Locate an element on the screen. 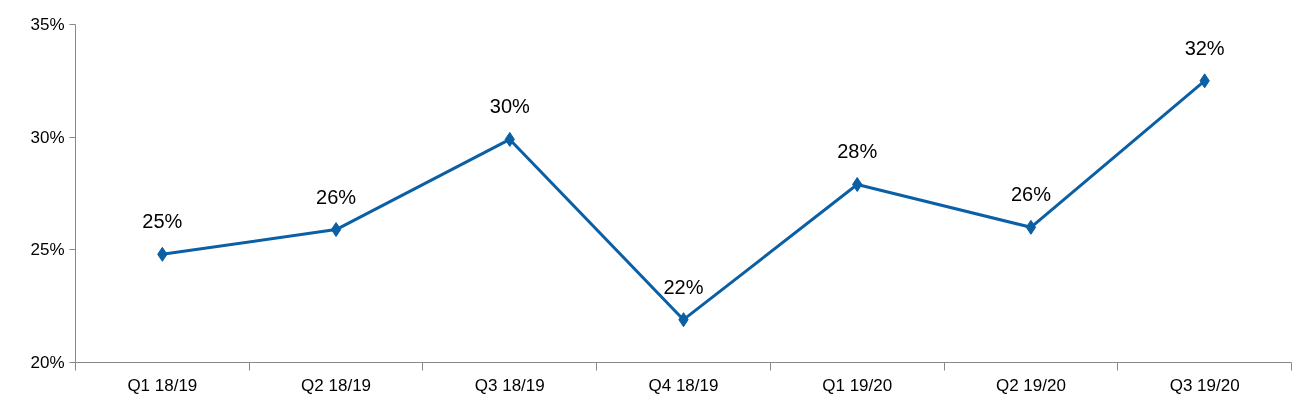 The image size is (1296, 407). x-tick-label: Q1 18/19 is located at coordinates (162, 385).